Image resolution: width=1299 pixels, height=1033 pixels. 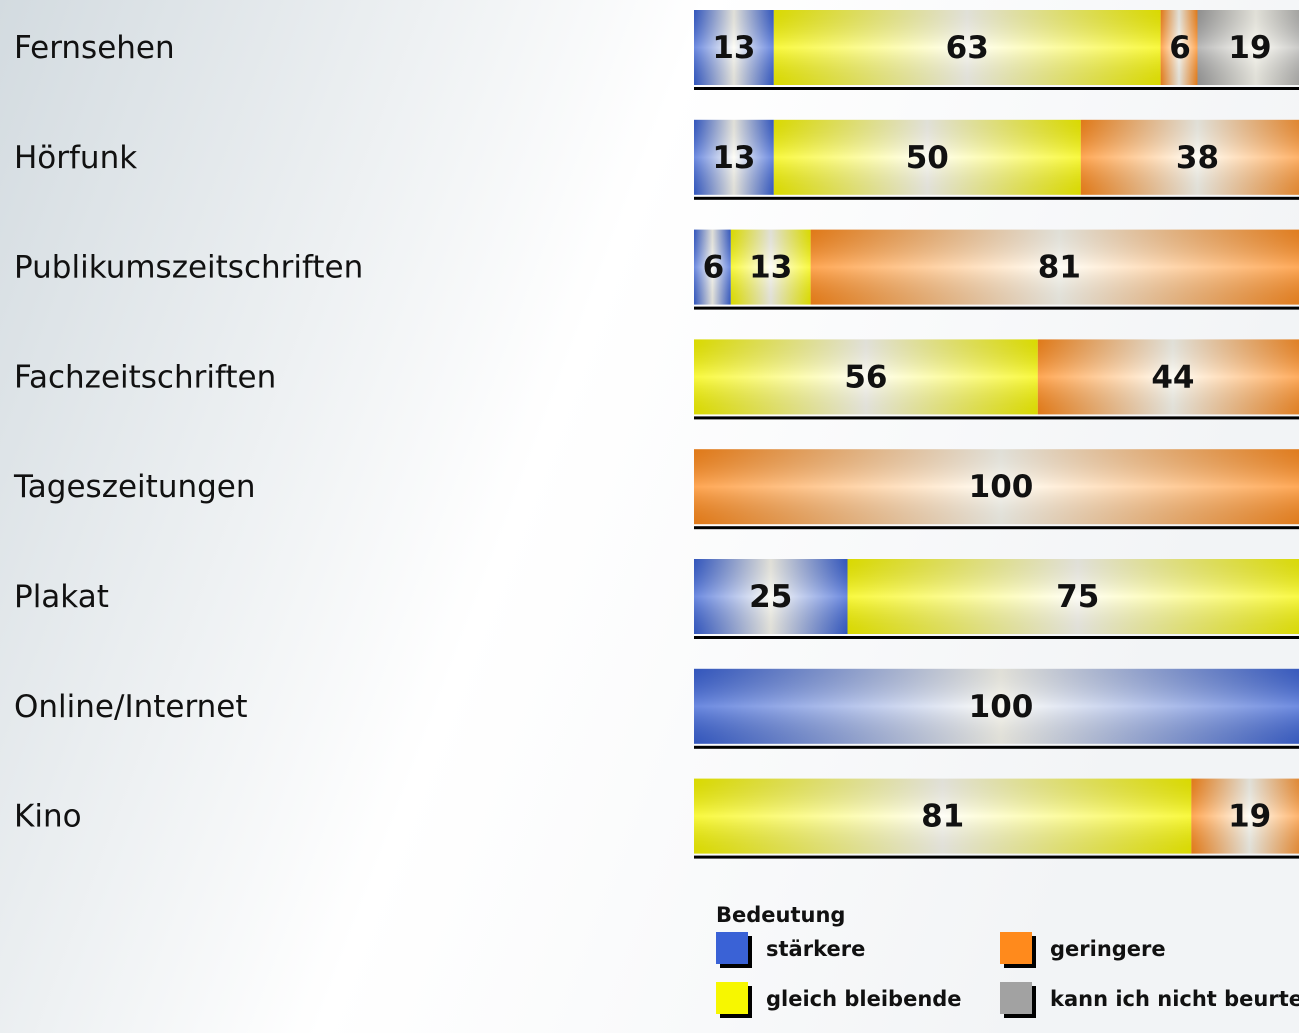 What do you see at coordinates (1197, 158) in the screenshot?
I see `value-label: 38` at bounding box center [1197, 158].